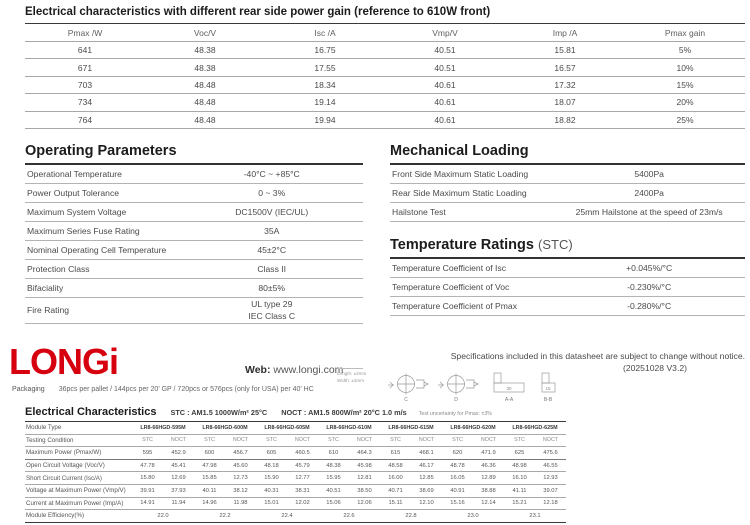 The height and width of the screenshot is (525, 750). What do you see at coordinates (548, 400) in the screenshot?
I see `drawing-label-bb: B-B` at bounding box center [548, 400].